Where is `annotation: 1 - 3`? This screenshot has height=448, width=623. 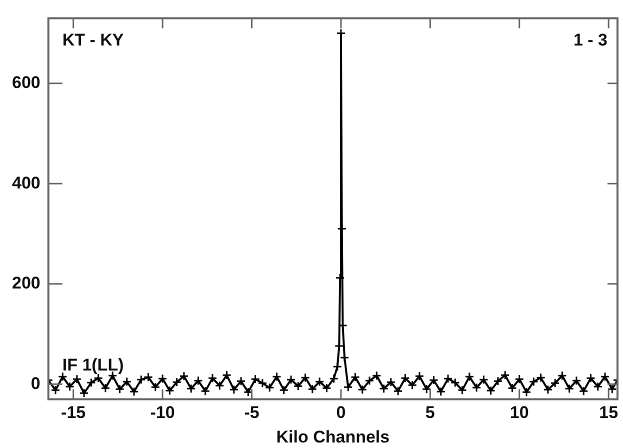 annotation: 1 - 3 is located at coordinates (590, 40).